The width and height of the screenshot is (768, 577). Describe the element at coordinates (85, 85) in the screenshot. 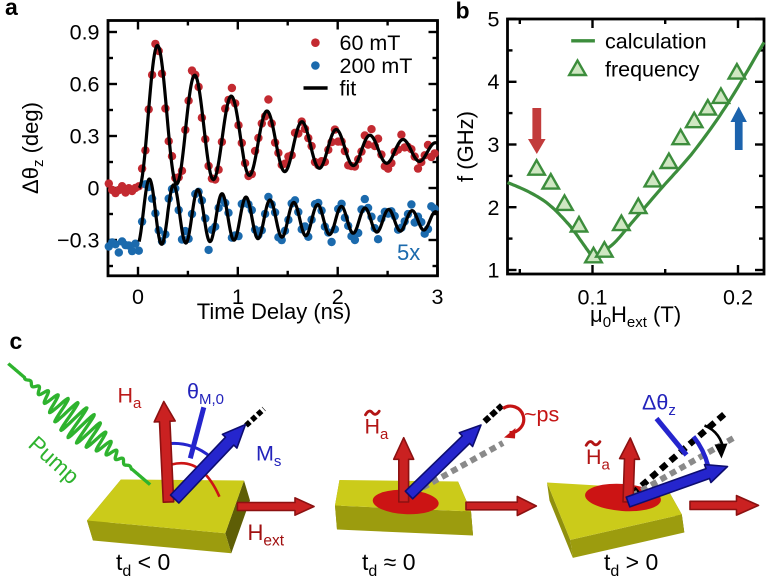

I see `svg-text: 0.6` at that location.